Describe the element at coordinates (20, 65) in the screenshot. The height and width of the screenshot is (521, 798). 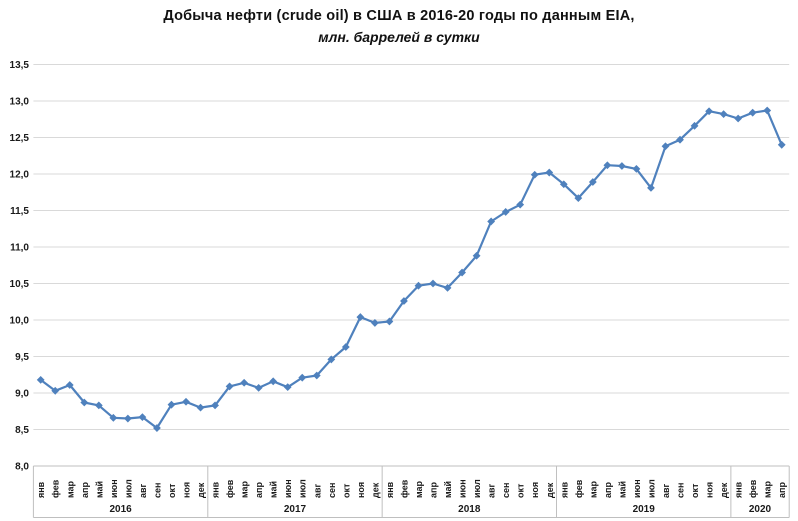
I see `y-axis-tick-label: 13,5` at that location.